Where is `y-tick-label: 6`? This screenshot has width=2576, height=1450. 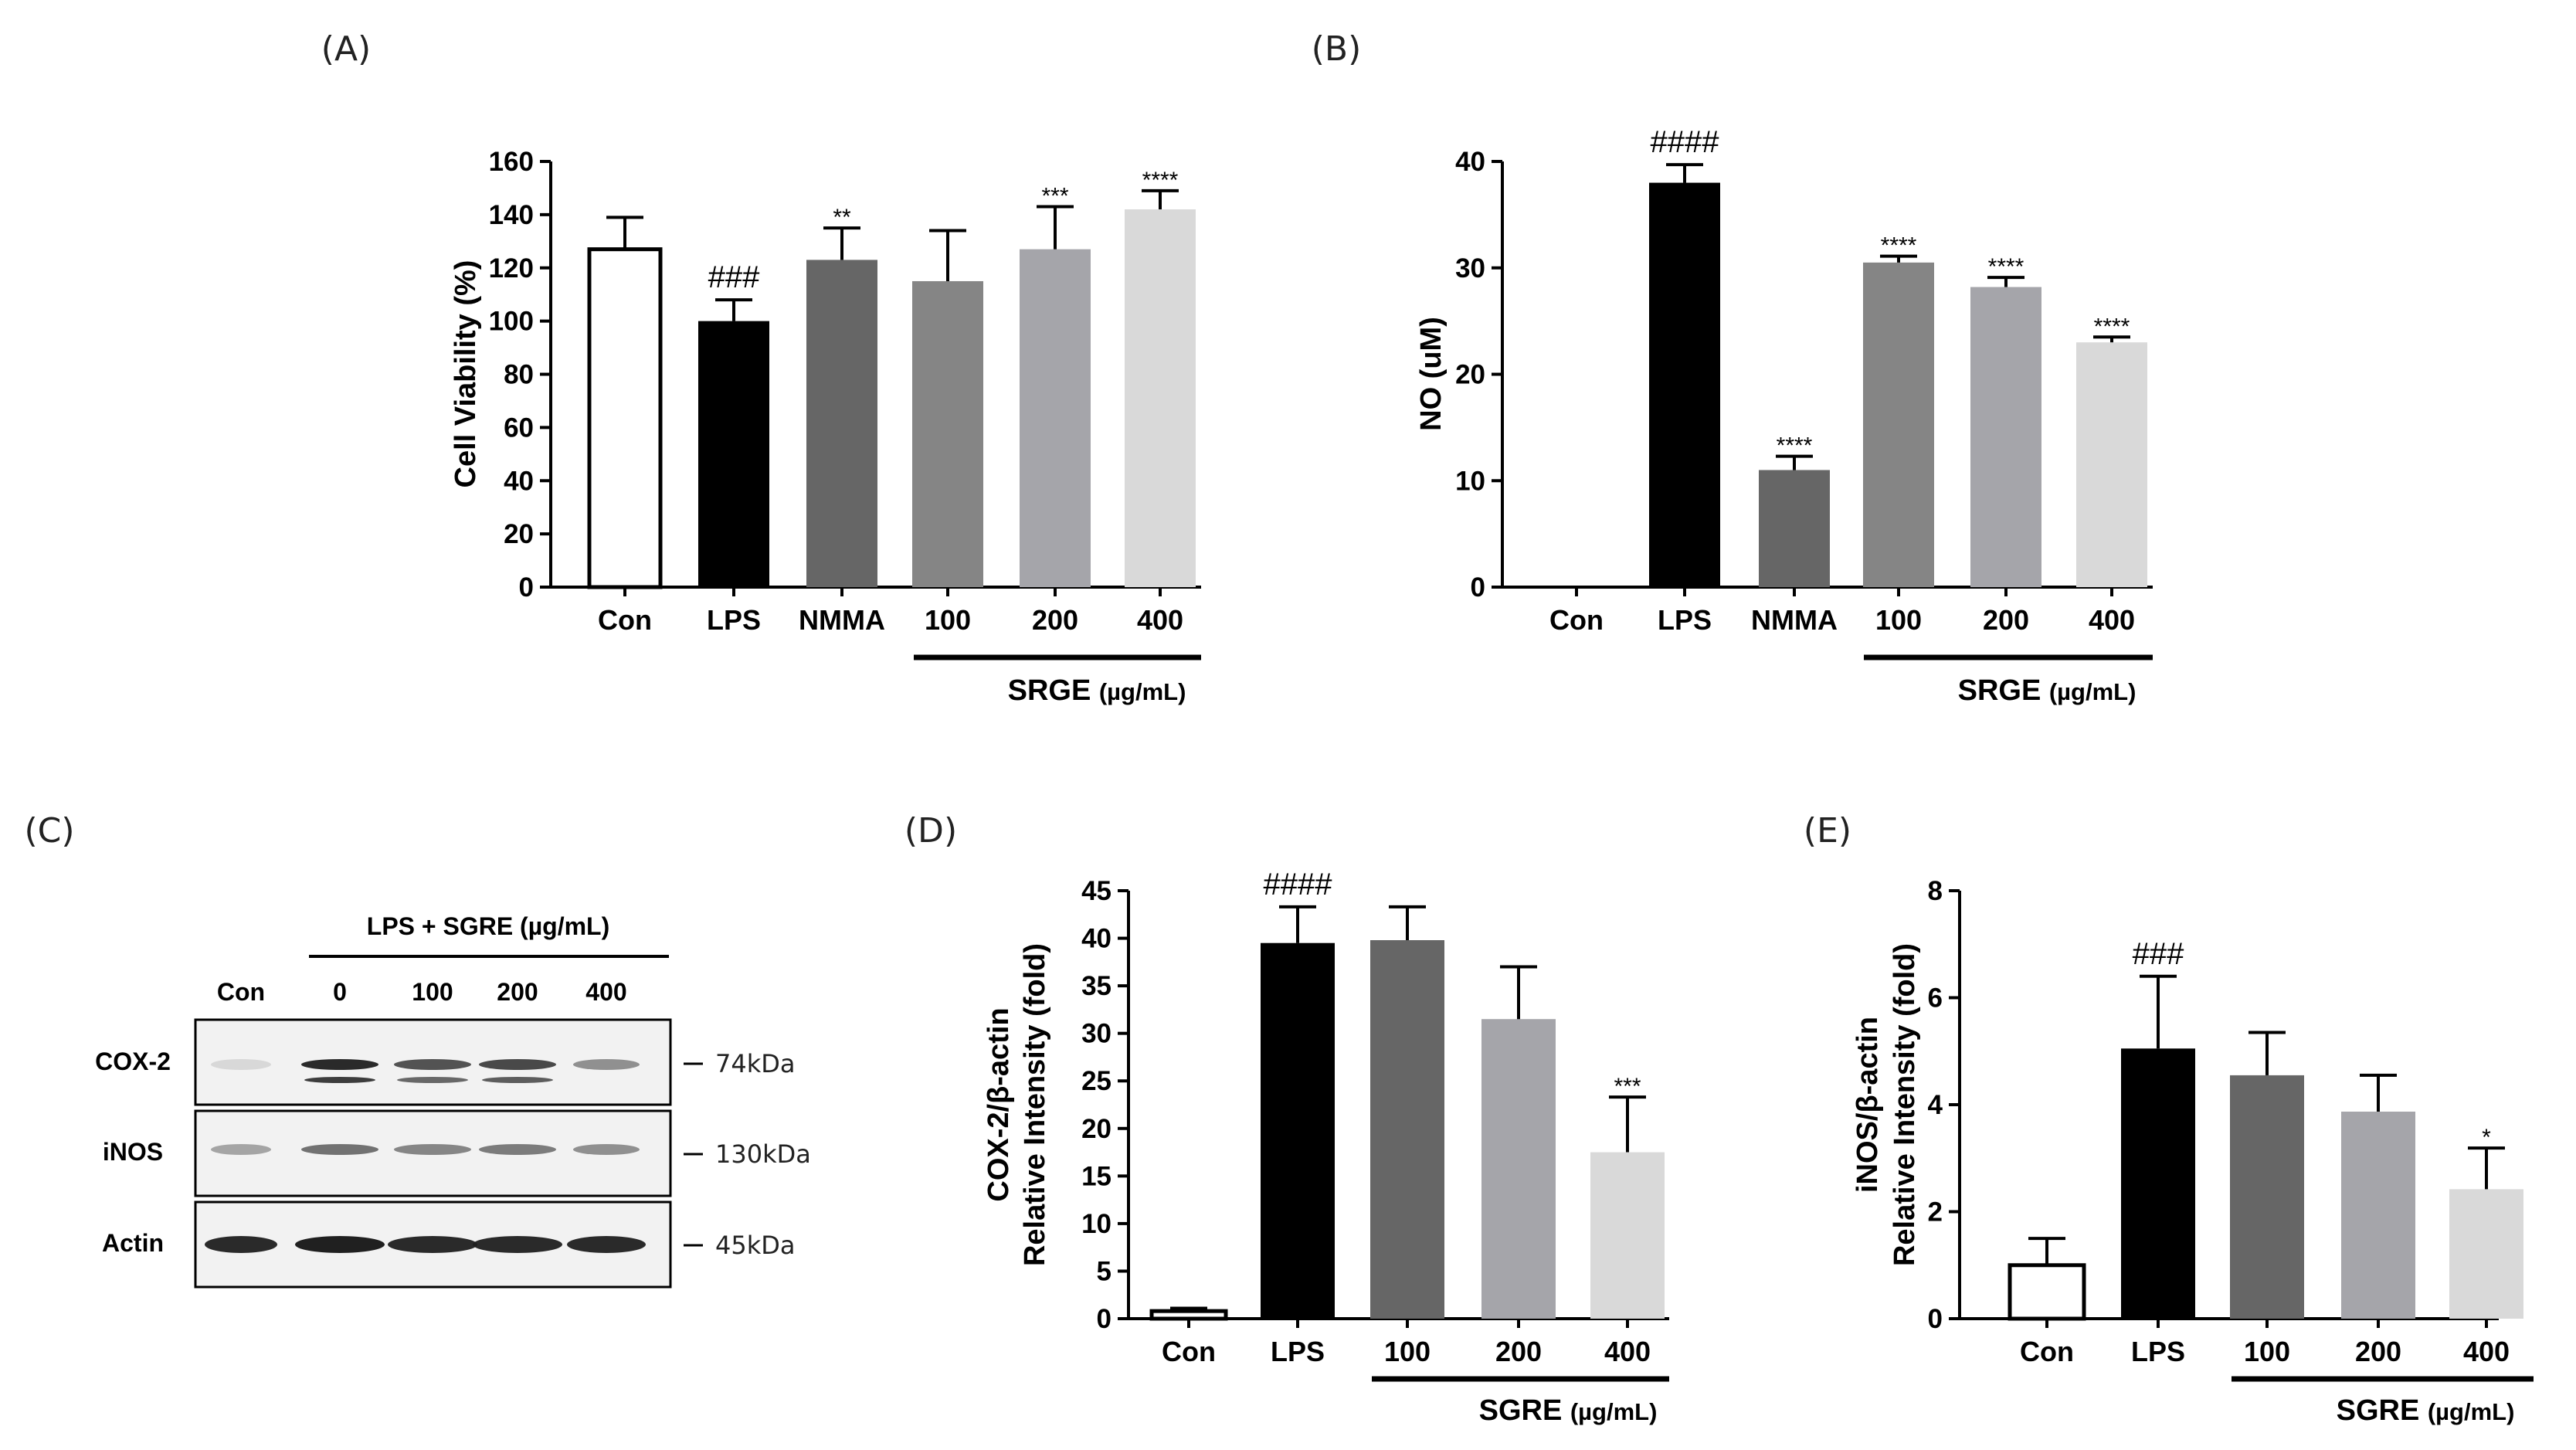
y-tick-label: 6 is located at coordinates (1935, 999).